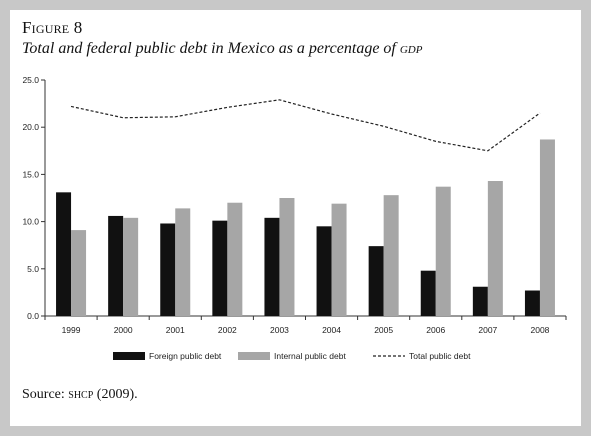  Describe the element at coordinates (411, 48) in the screenshot. I see `figure-title-abbrev: gdp` at that location.